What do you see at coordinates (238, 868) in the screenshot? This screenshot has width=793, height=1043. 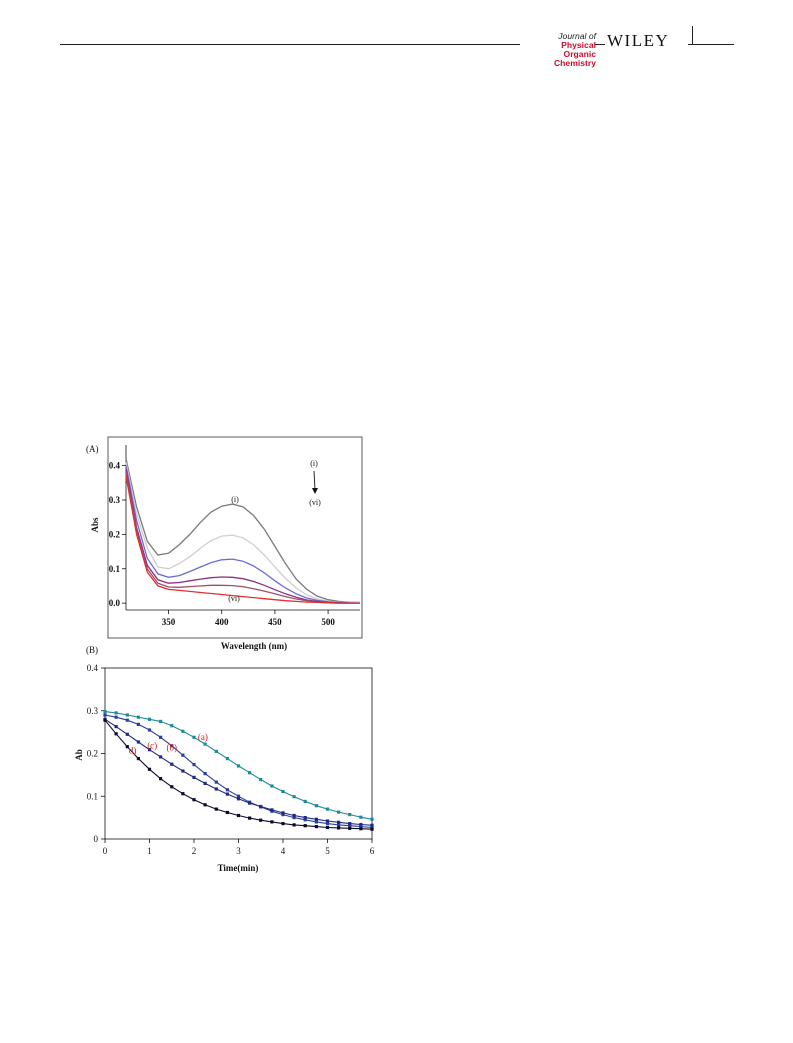 I see `panel-b-x-label: Time(min)` at bounding box center [238, 868].